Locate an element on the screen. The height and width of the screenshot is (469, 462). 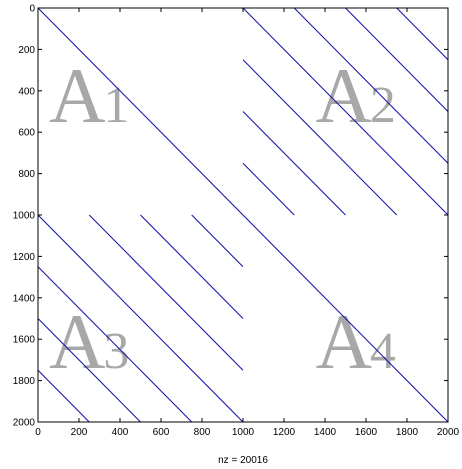
y-tick-label: 400 is located at coordinates (26, 91).